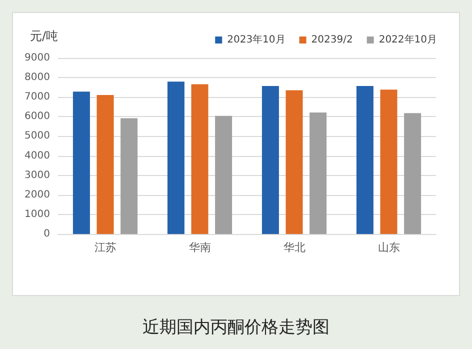  I want to click on legend-label: 2023年10月, so click(256, 40).